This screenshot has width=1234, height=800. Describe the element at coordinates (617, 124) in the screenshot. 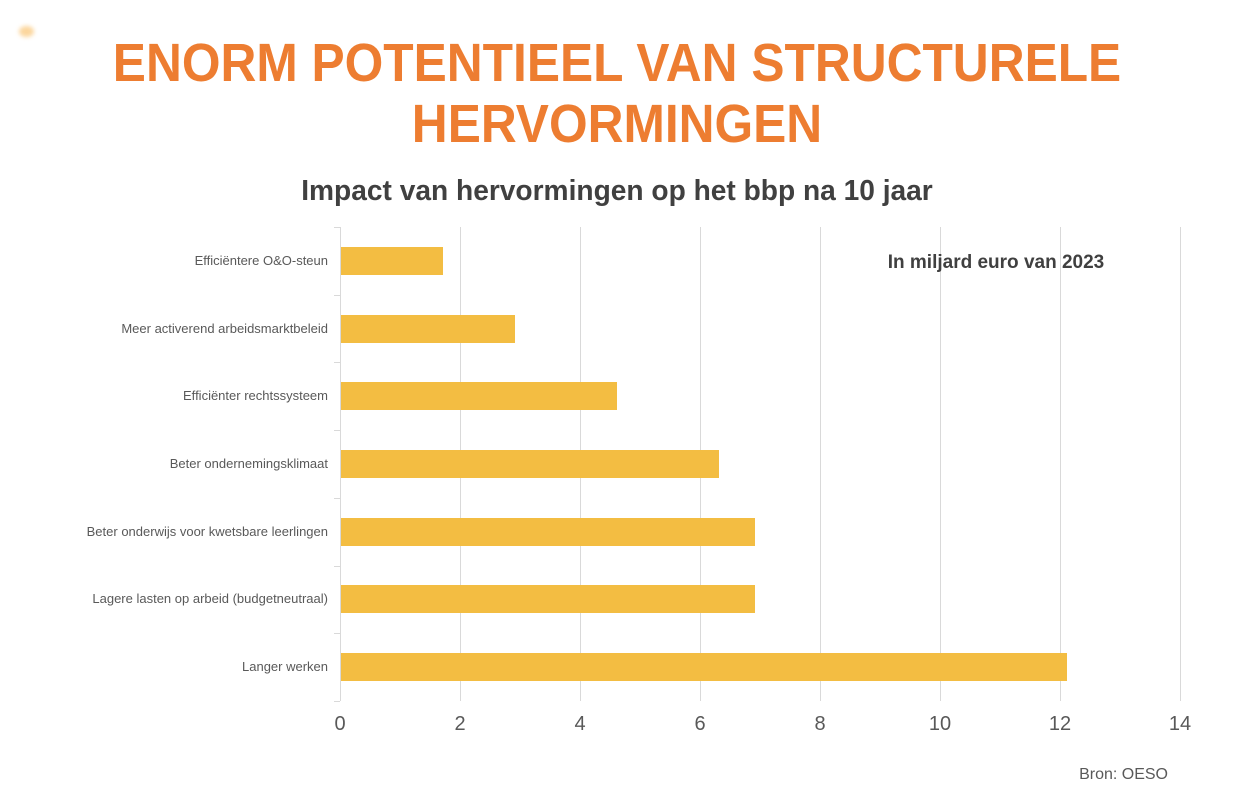

I see `slide-title-line-2: HERVORMINGEN` at that location.